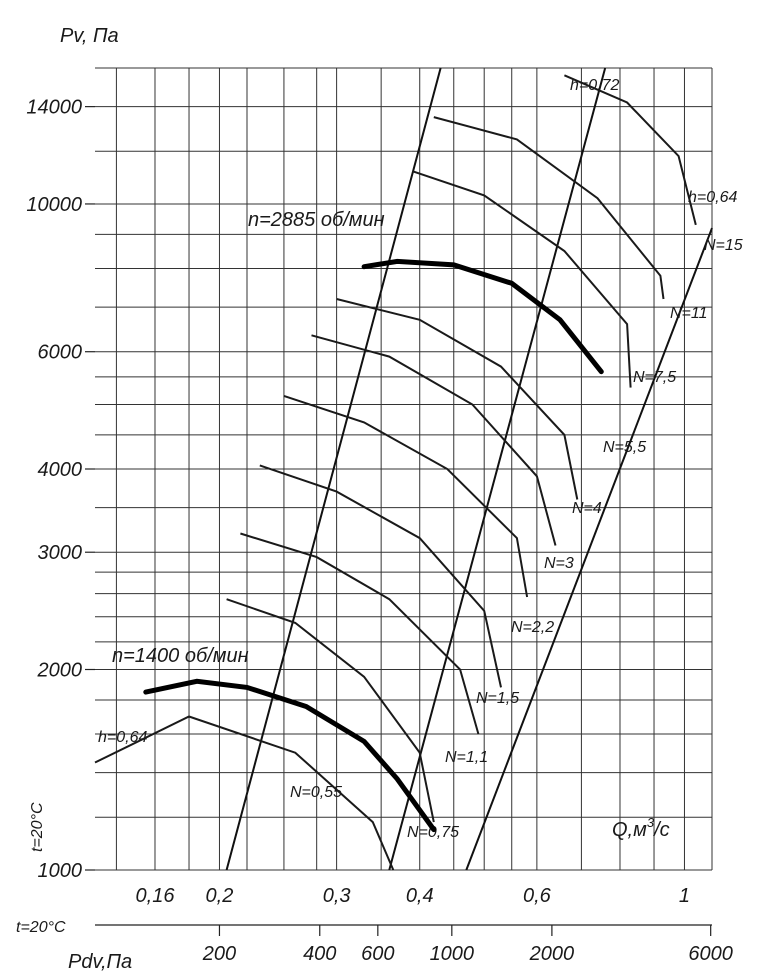  Describe the element at coordinates (60, 470) in the screenshot. I see `y-tick-label: 4000` at that location.